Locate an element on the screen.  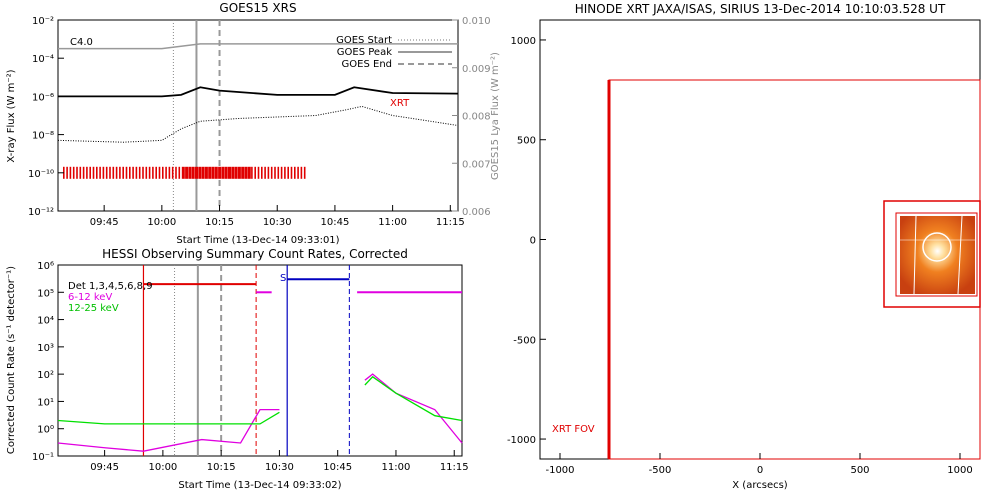
goes-ylabel: X-ray Flux (W m⁻²) is located at coordinates (11, 115).